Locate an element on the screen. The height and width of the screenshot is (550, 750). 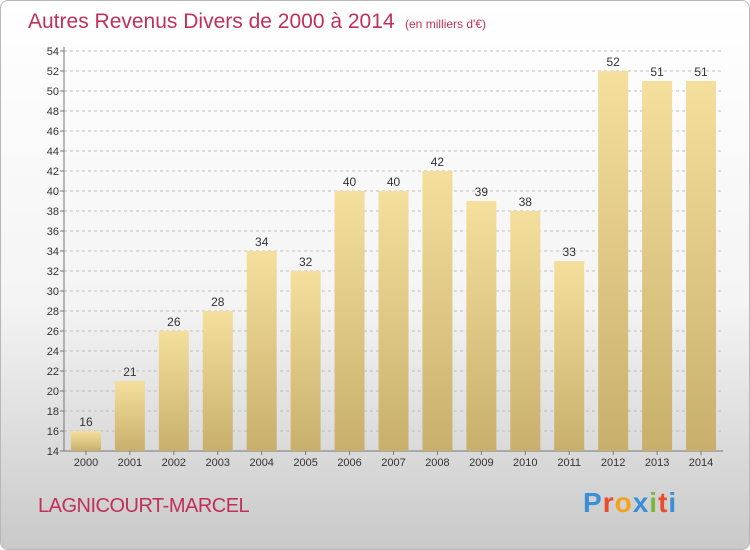
y-tick-label: 34 is located at coordinates (53, 252).